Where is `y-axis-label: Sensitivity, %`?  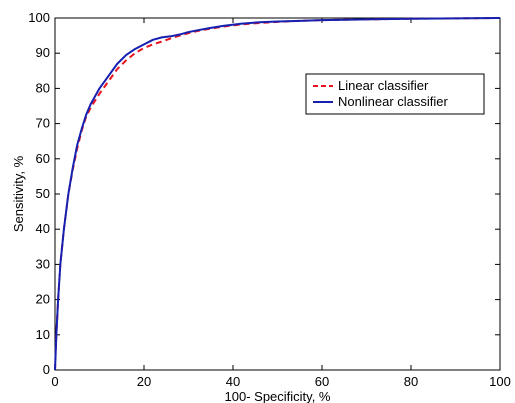
y-axis-label: Sensitivity, % is located at coordinates (18, 193).